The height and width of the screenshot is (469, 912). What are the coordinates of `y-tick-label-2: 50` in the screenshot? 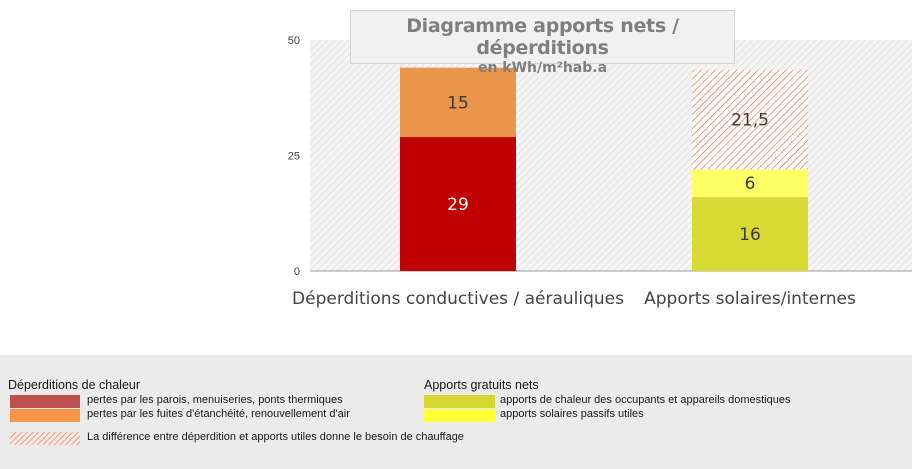 It's located at (294, 41).